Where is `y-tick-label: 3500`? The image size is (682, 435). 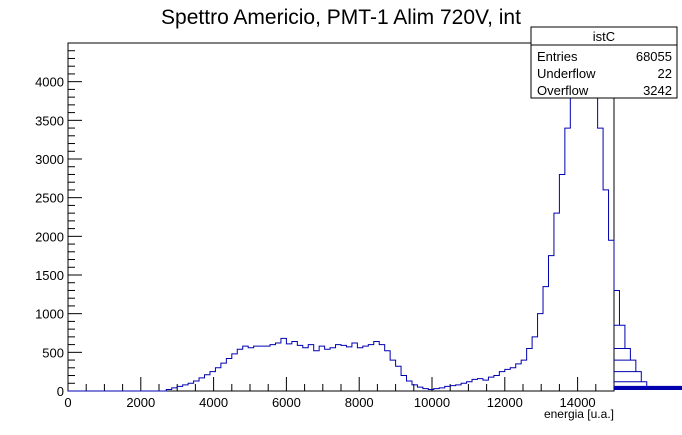
y-tick-label: 3500 is located at coordinates (49, 120).